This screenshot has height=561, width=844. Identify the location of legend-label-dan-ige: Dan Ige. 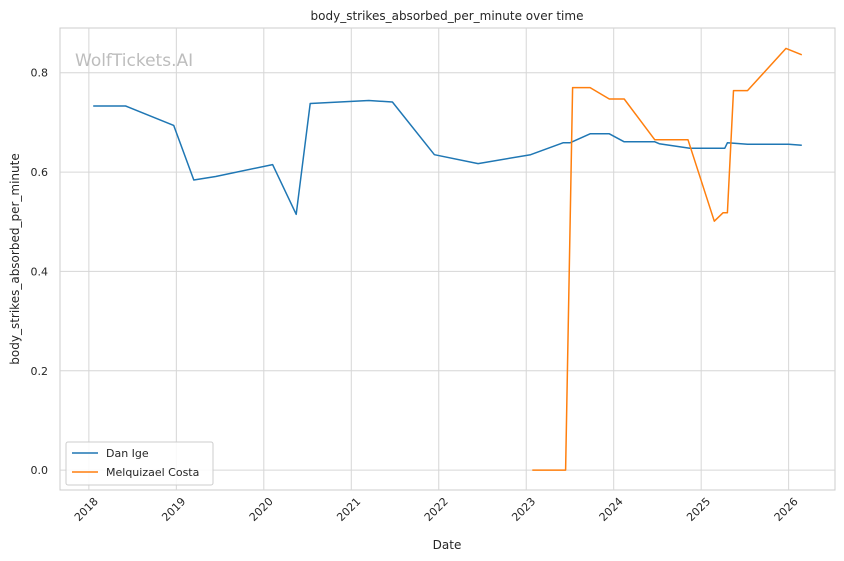
(127, 453).